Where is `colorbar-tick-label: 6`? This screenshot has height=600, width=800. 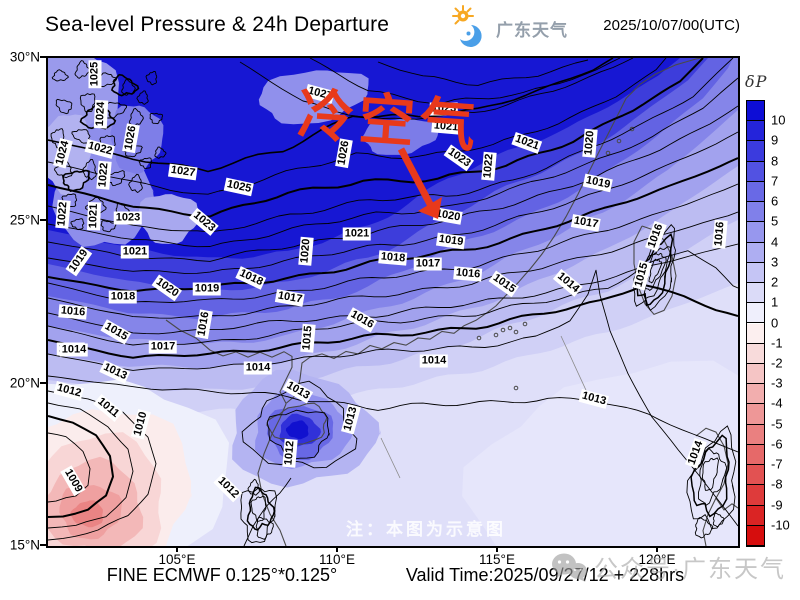
colorbar-tick-label: 6 is located at coordinates (775, 201).